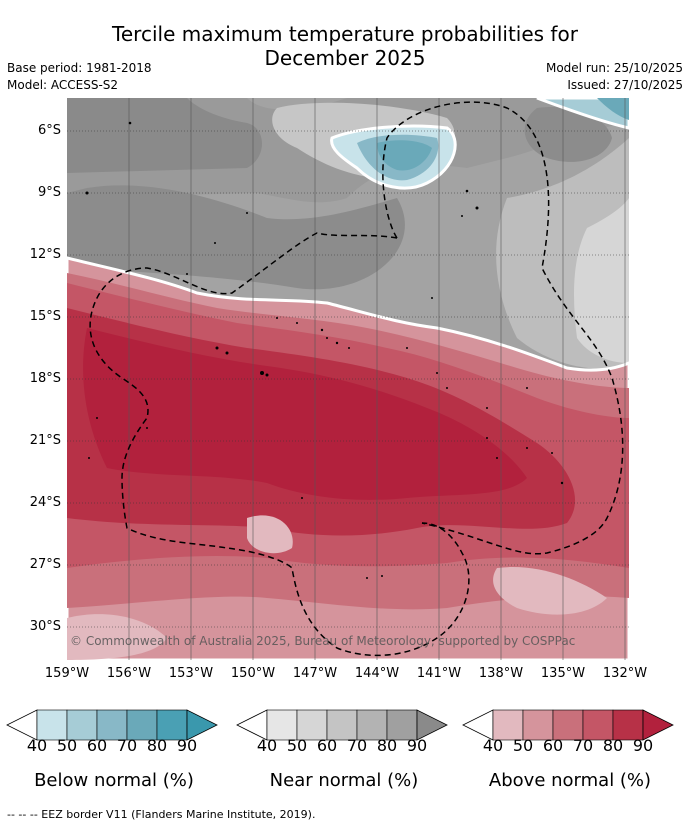 The height and width of the screenshot is (827, 690). I want to click on near-dark-patch, so click(568, 134).